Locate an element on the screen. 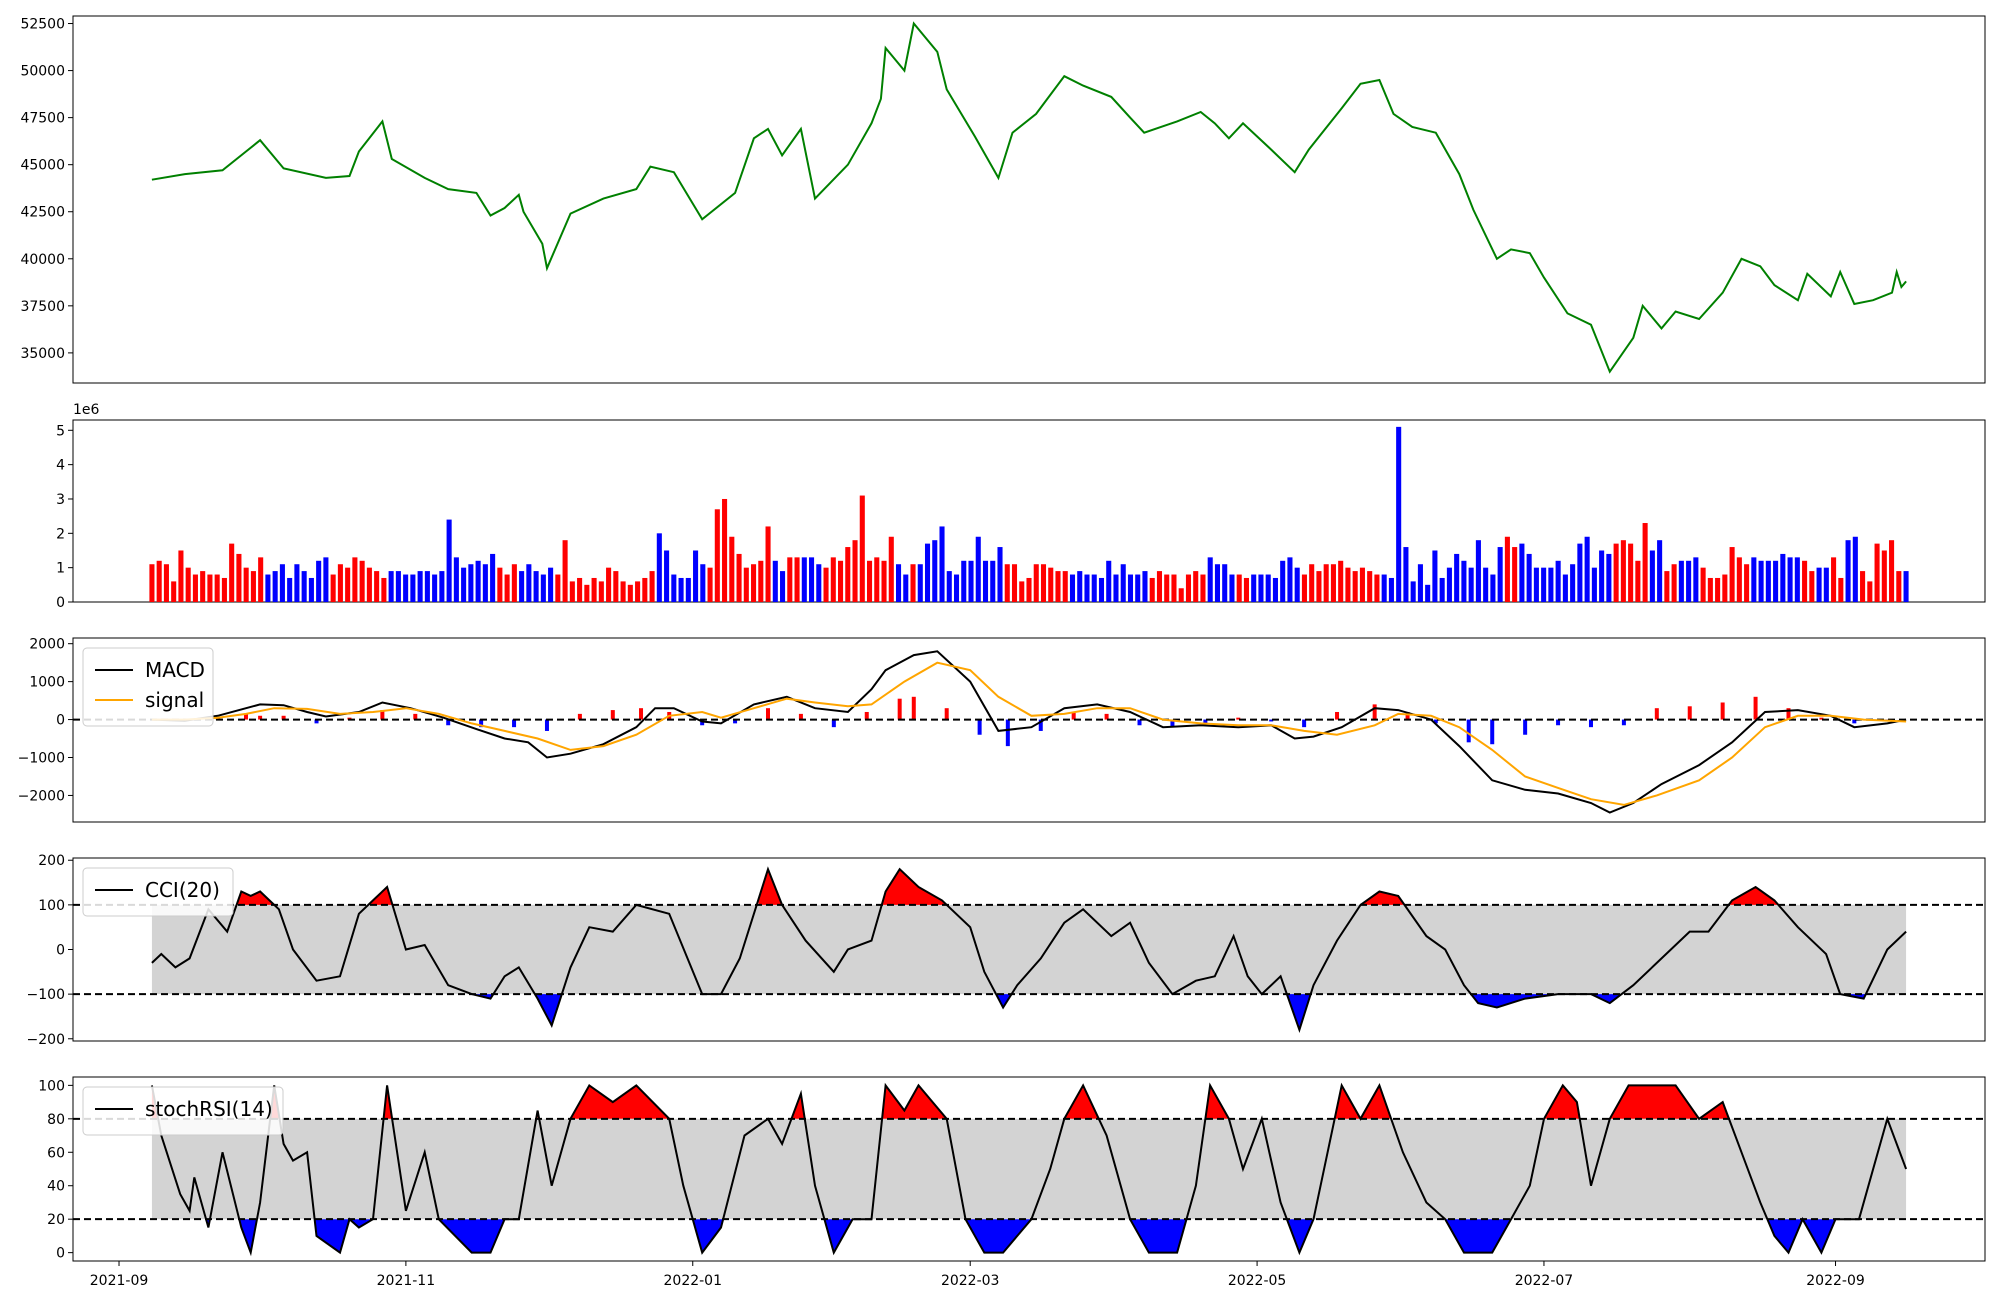 This screenshot has height=1304, width=2000. macd-legend-box is located at coordinates (148, 687).